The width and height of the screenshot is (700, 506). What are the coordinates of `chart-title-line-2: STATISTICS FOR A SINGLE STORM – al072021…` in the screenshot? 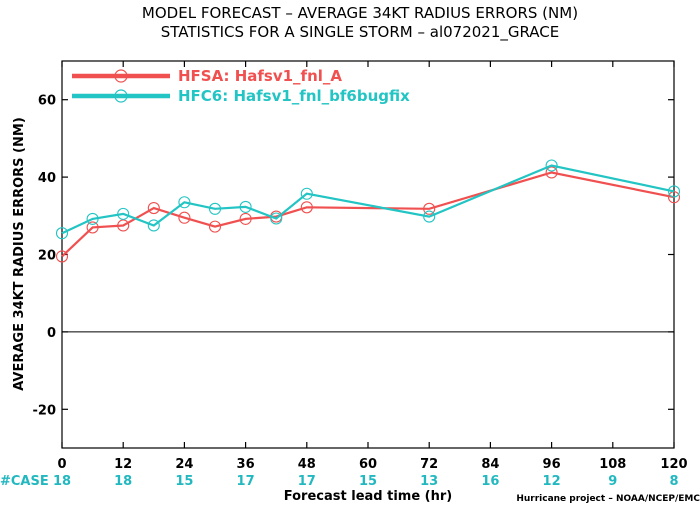 It's located at (360, 32).